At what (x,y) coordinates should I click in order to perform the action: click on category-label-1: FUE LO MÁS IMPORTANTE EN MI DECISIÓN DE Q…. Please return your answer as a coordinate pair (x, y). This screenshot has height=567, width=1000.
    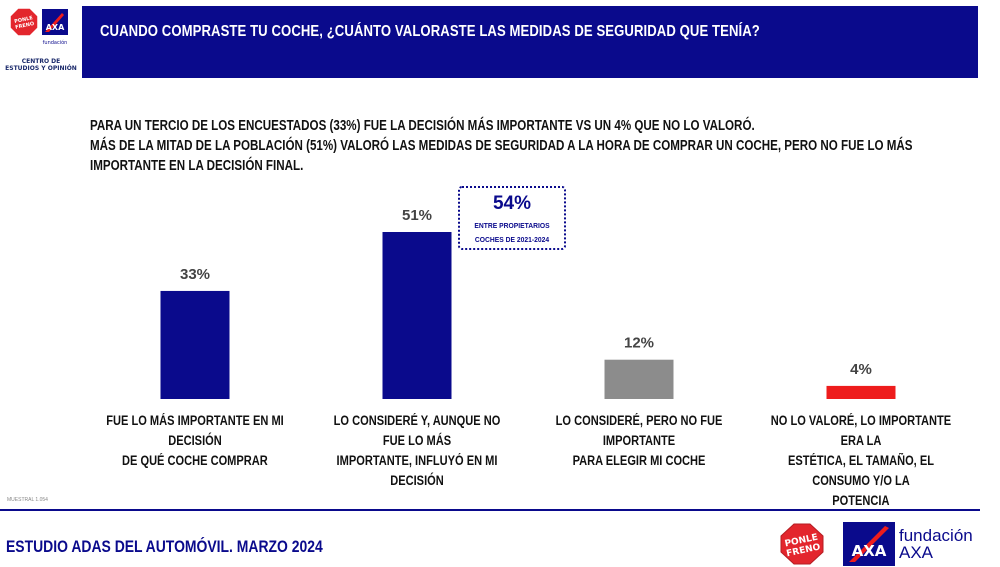
    Looking at the image, I should click on (195, 440).